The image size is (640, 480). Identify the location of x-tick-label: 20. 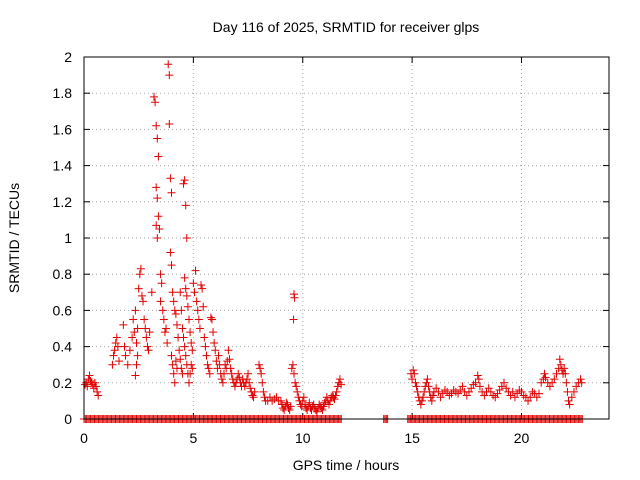
(522, 438).